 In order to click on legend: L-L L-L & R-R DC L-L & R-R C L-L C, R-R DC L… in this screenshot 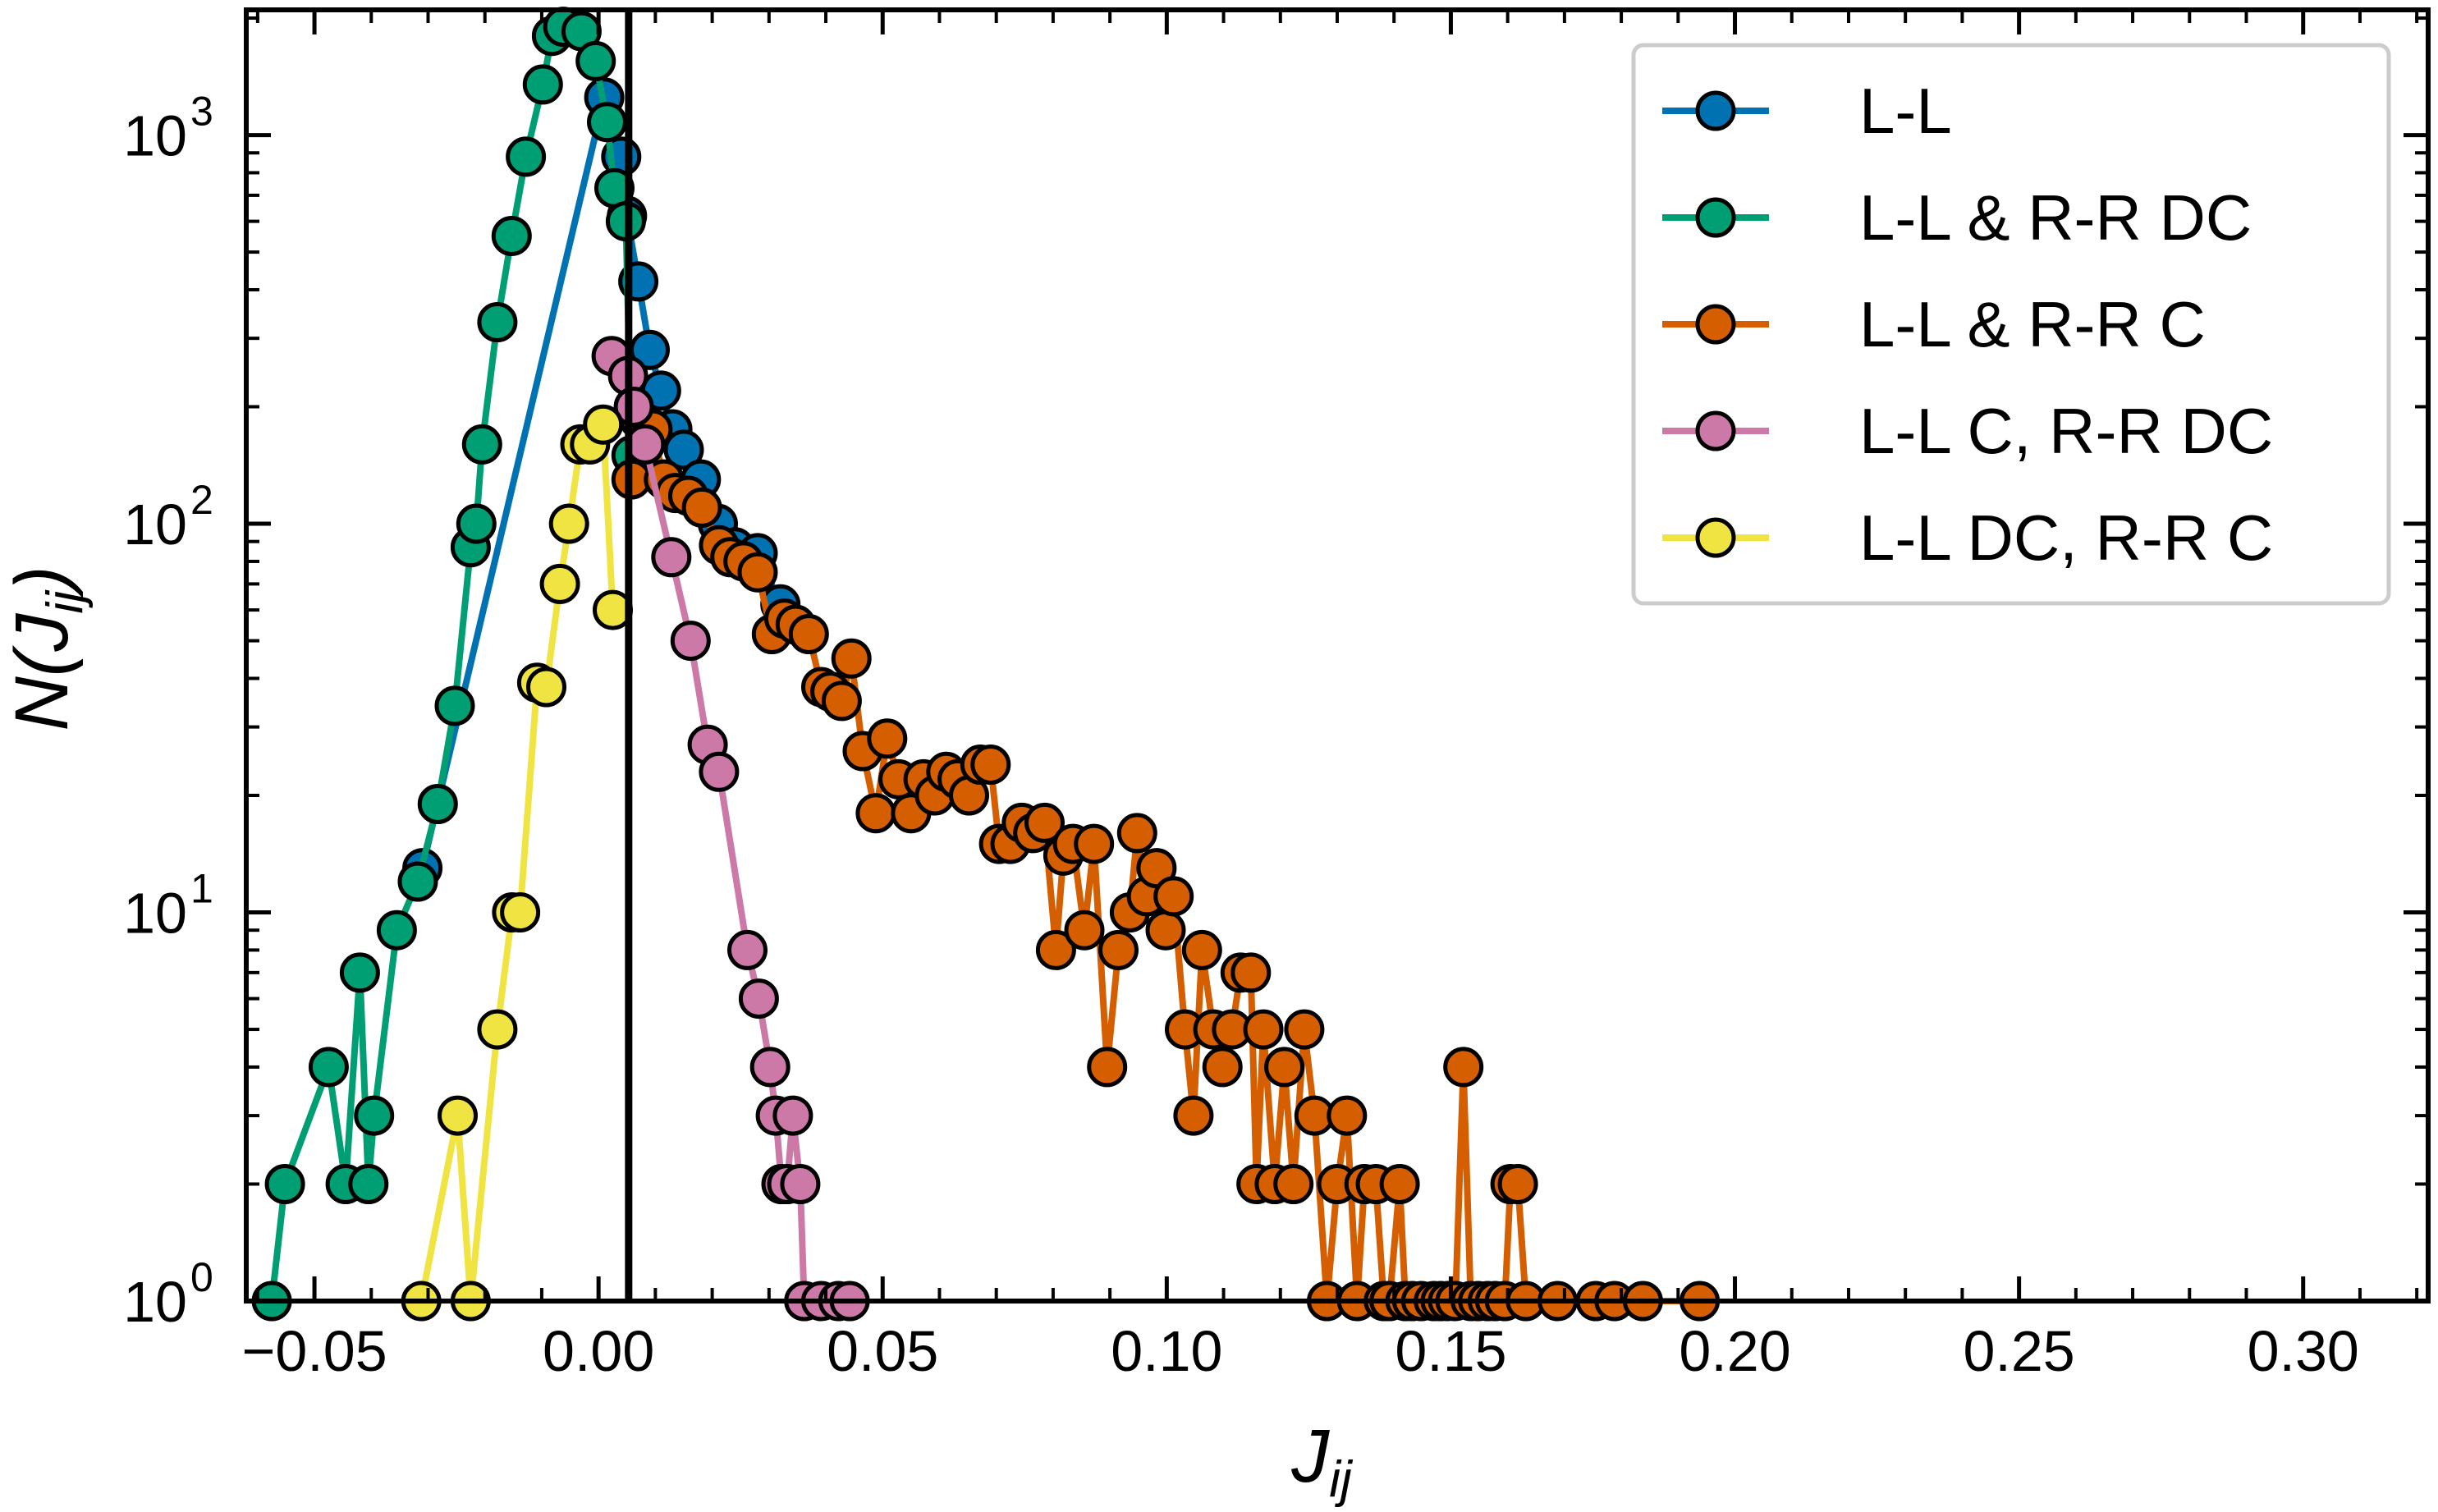, I will do `click(2011, 324)`.